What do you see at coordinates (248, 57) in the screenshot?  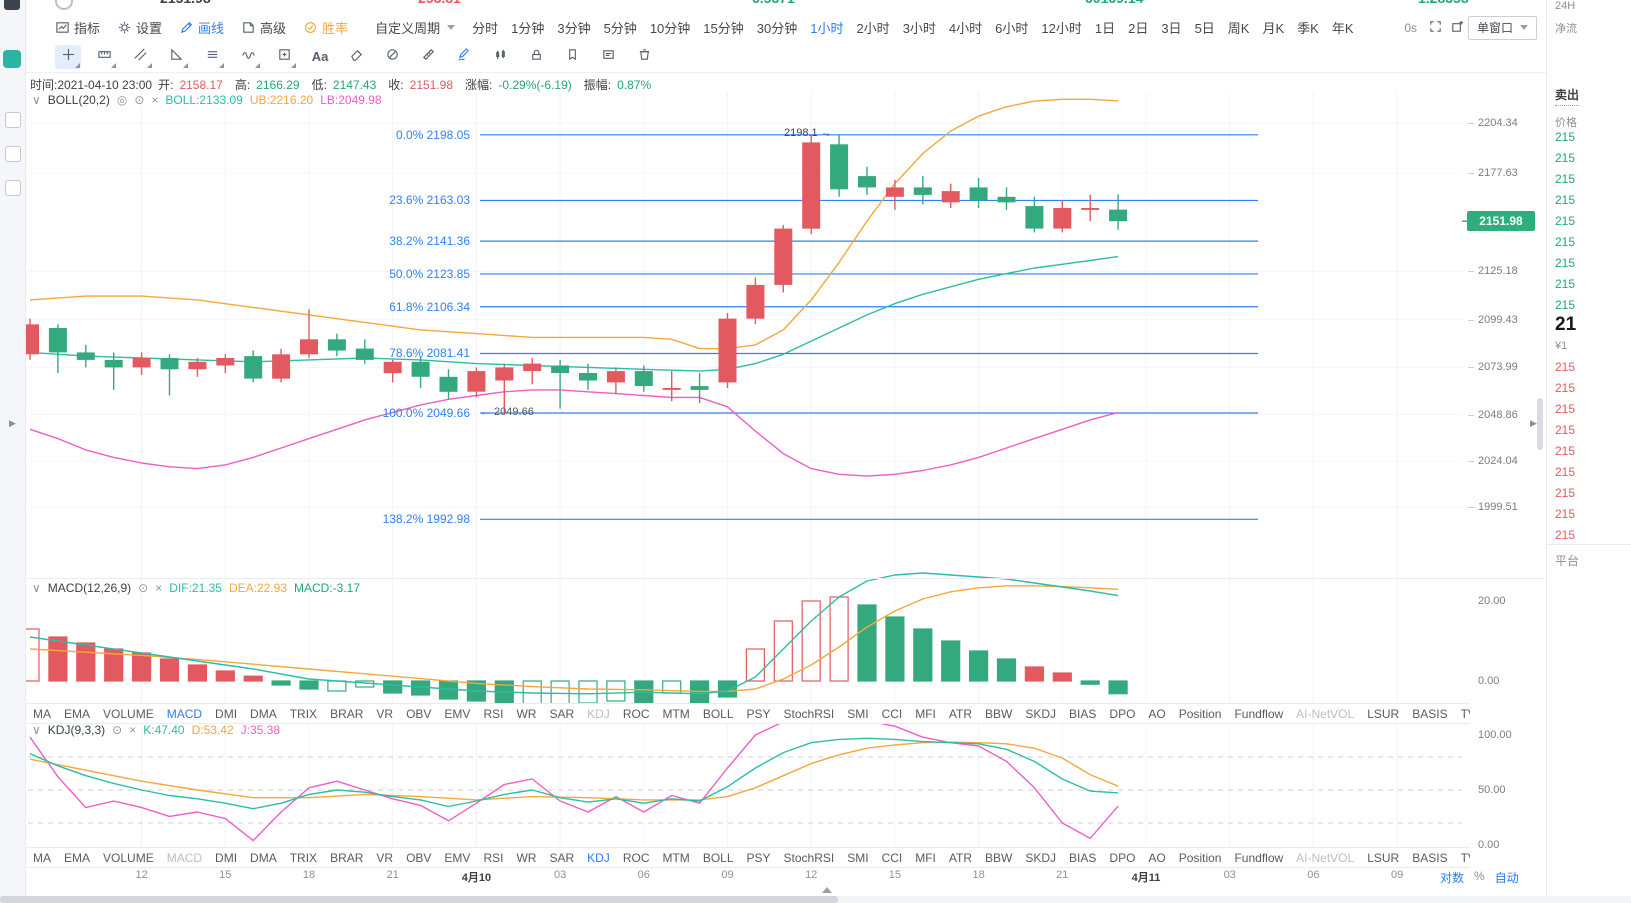 I see `wave-pattern-tool` at bounding box center [248, 57].